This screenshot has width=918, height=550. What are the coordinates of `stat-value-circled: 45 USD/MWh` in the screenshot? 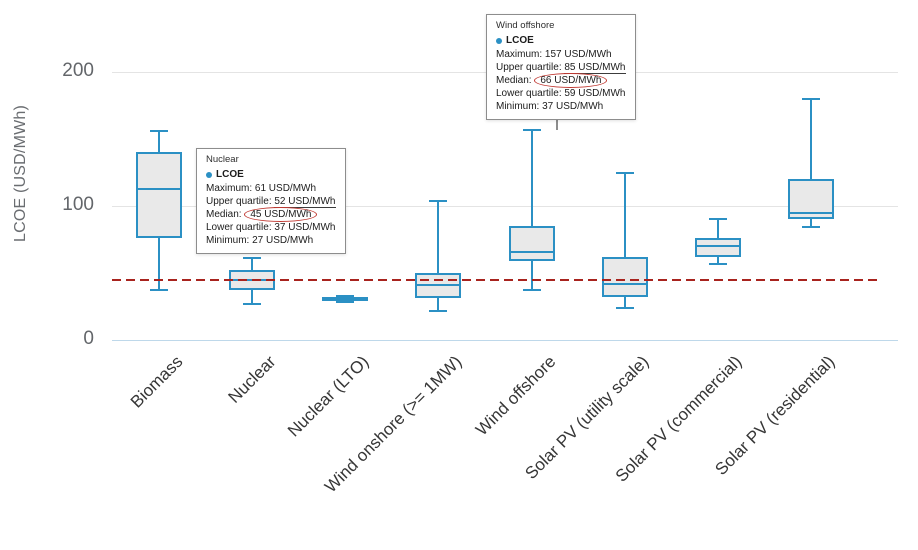 It's located at (281, 214).